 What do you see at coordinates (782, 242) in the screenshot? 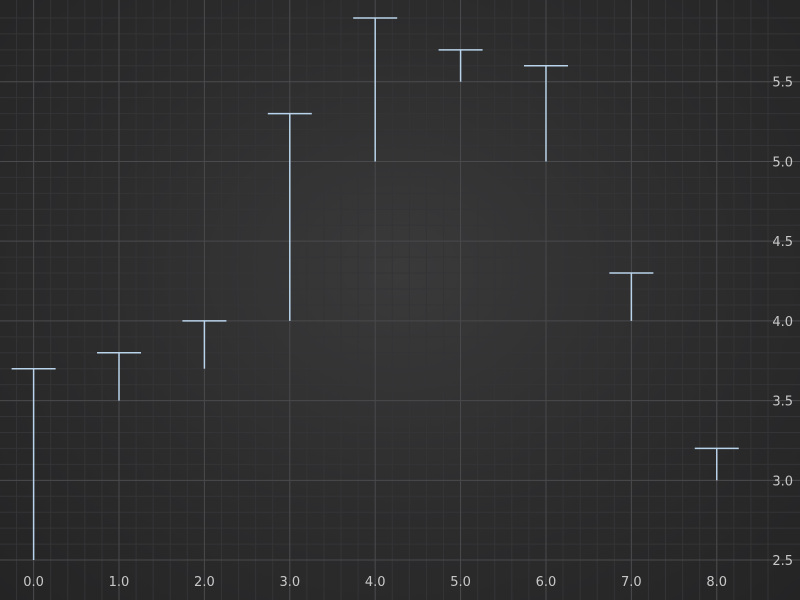
I see `y-tick-label: 4.5` at bounding box center [782, 242].